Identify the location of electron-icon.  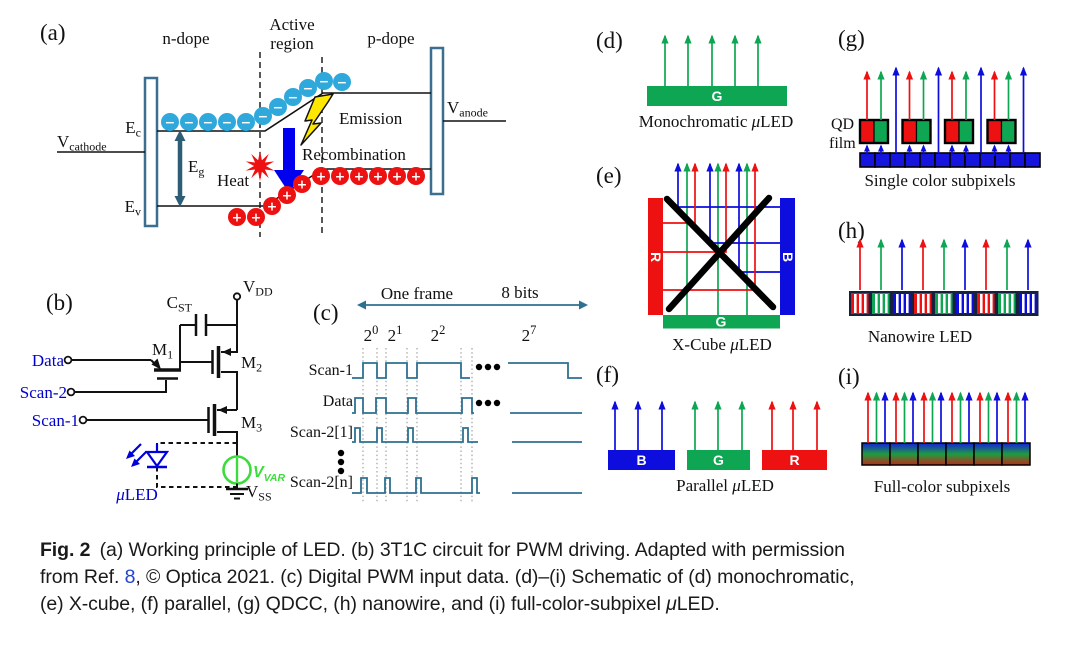
(189, 122).